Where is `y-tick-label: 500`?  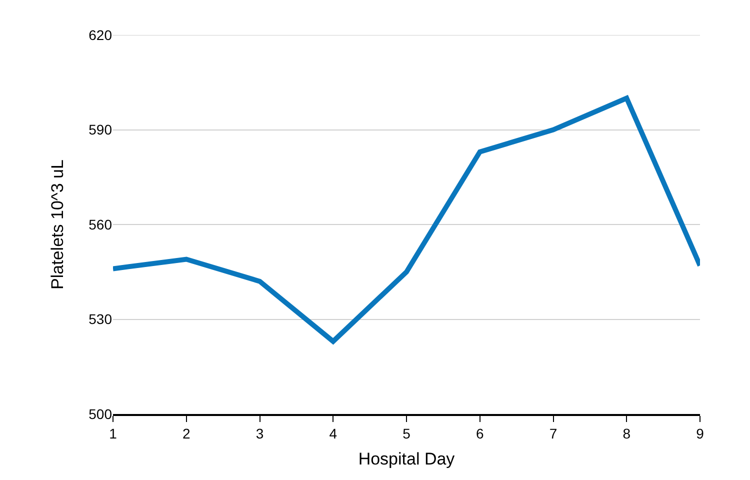 y-tick-label: 500 is located at coordinates (100, 414).